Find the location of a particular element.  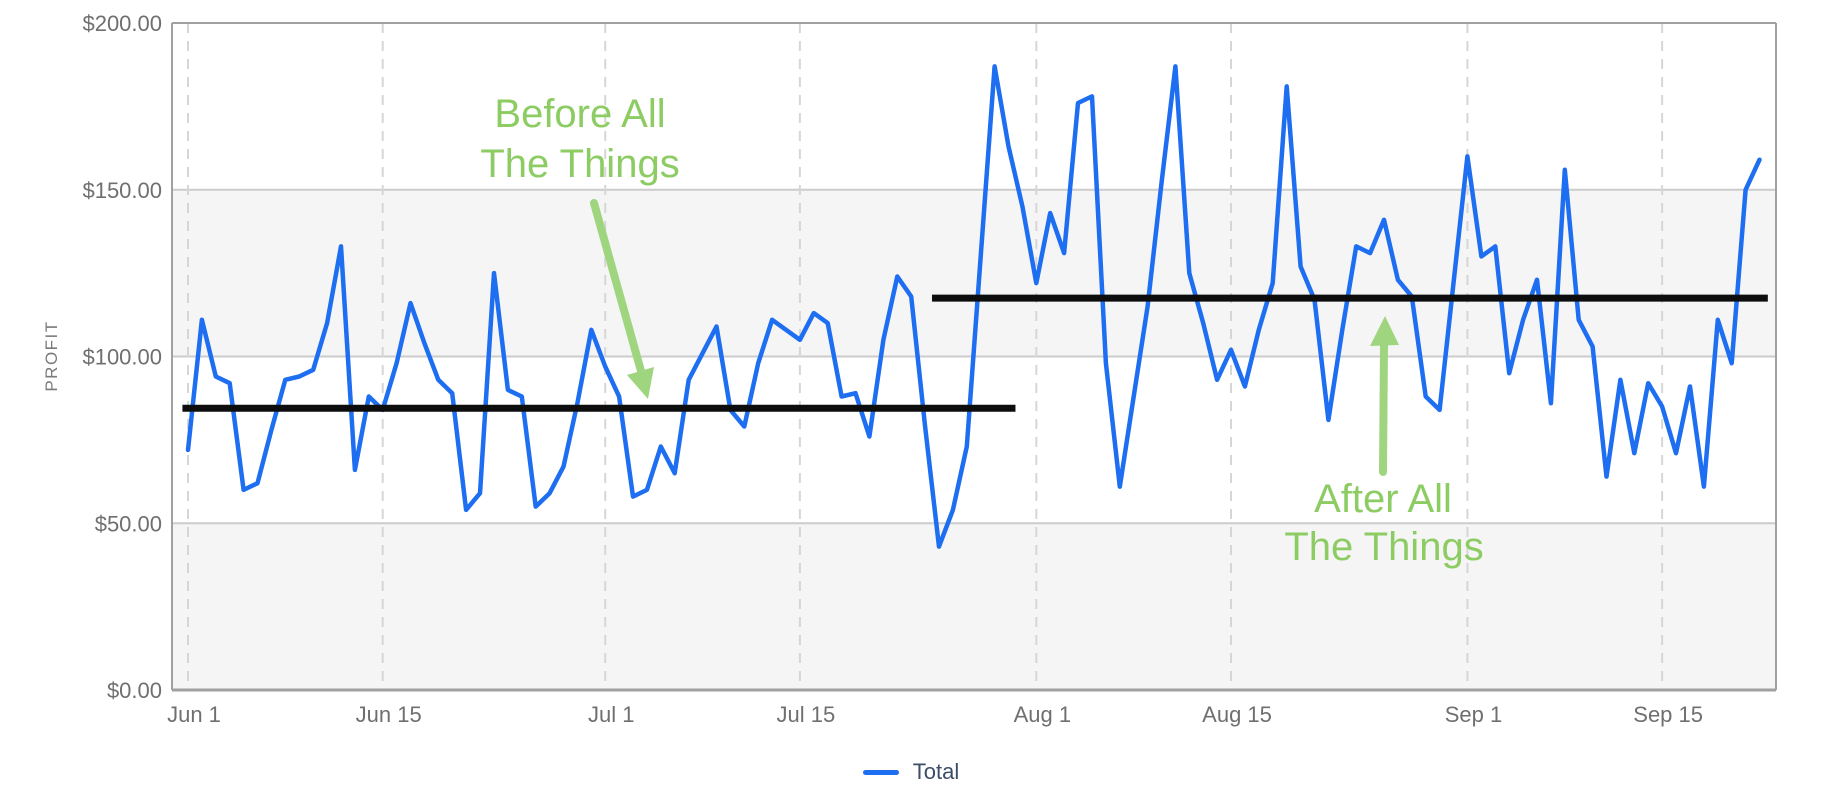

after-annotation-line1: After All is located at coordinates (1383, 499).